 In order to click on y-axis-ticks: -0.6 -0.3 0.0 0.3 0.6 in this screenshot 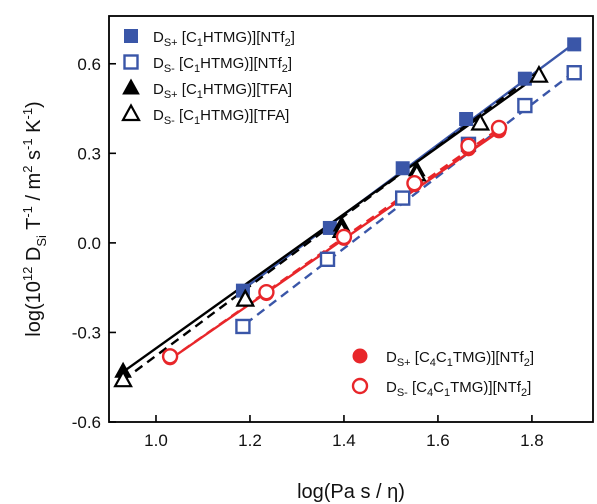, I will do `click(94, 243)`.